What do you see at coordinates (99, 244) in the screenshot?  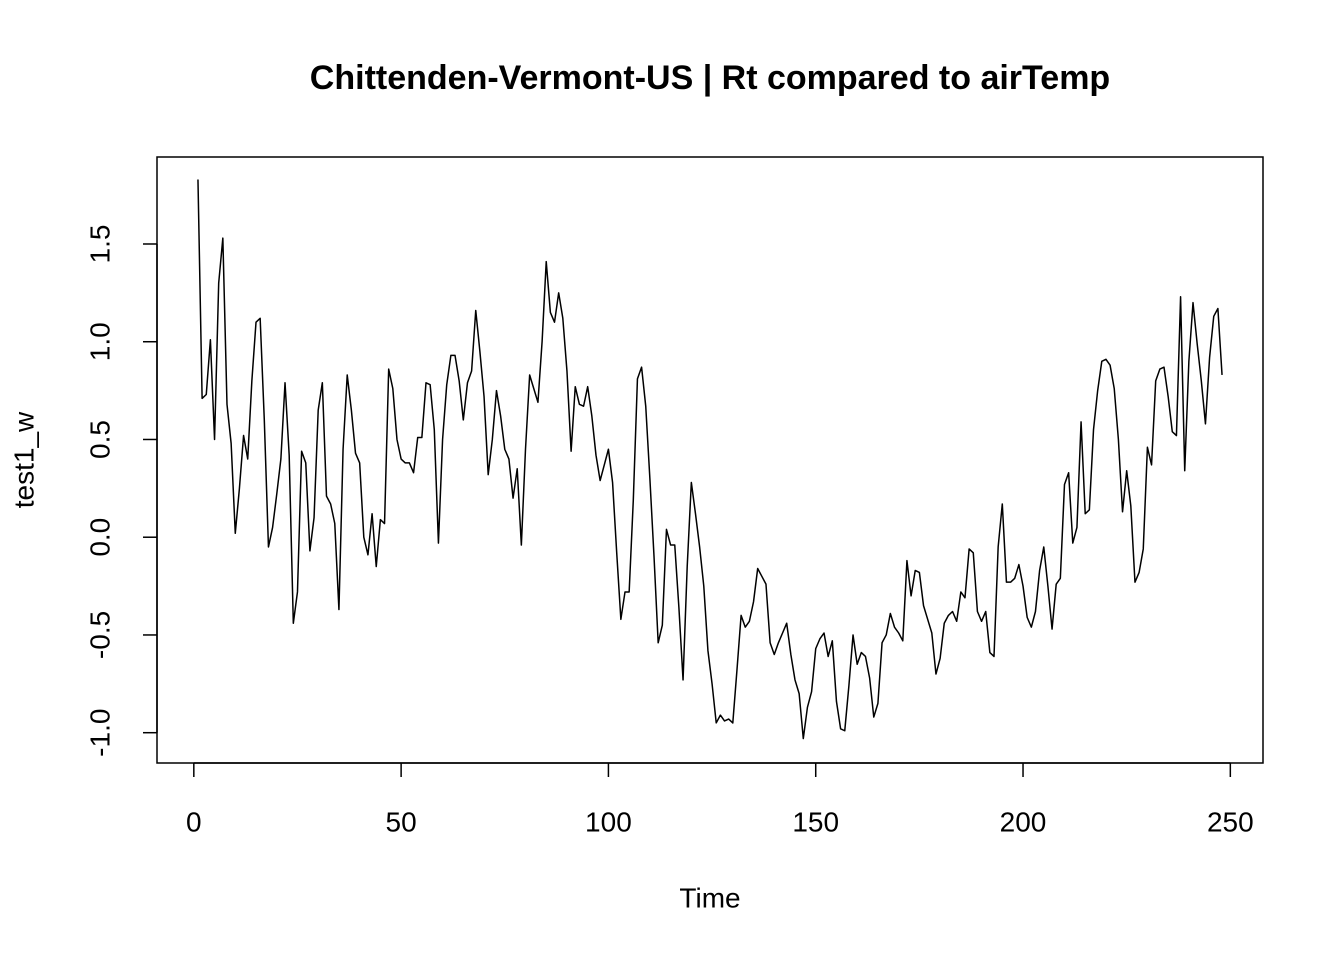 I see `y-tick-label: 1.5` at bounding box center [99, 244].